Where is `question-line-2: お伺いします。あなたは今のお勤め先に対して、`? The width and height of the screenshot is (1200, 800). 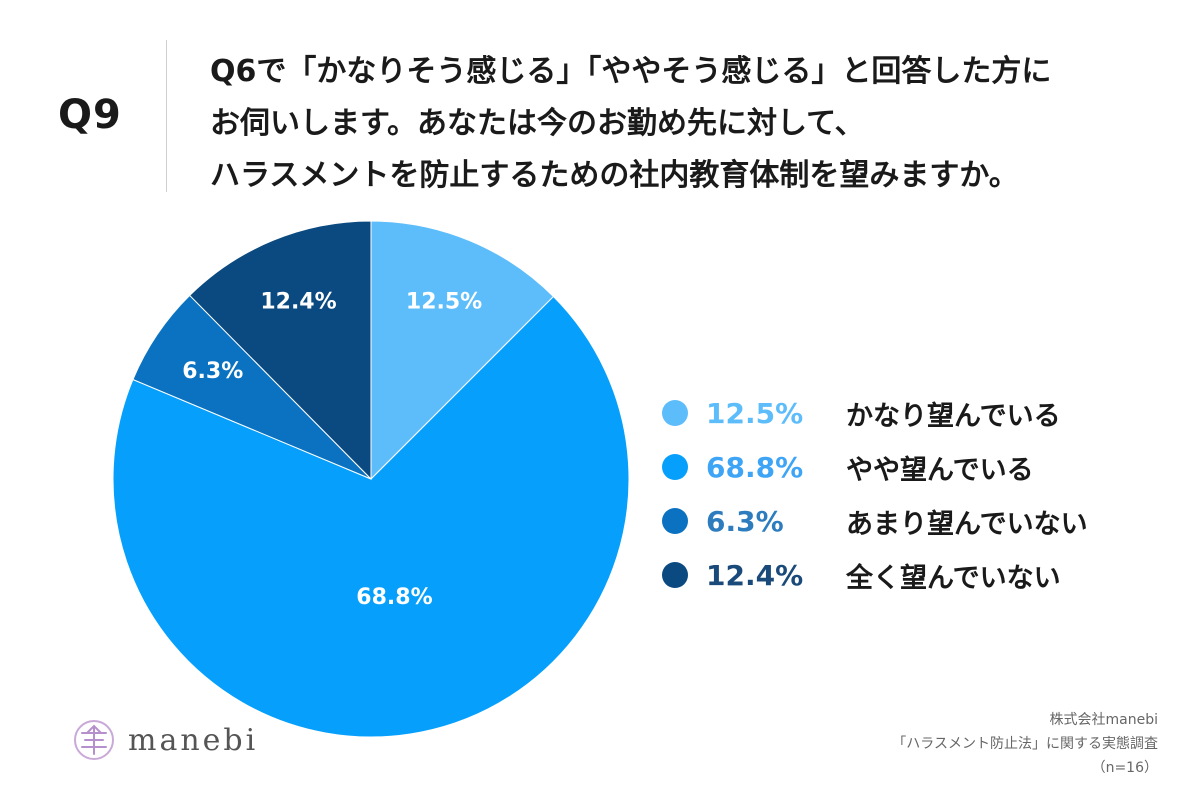
question-line-2: お伺いします。あなたは今のお勤め先に対して、 is located at coordinates (537, 123).